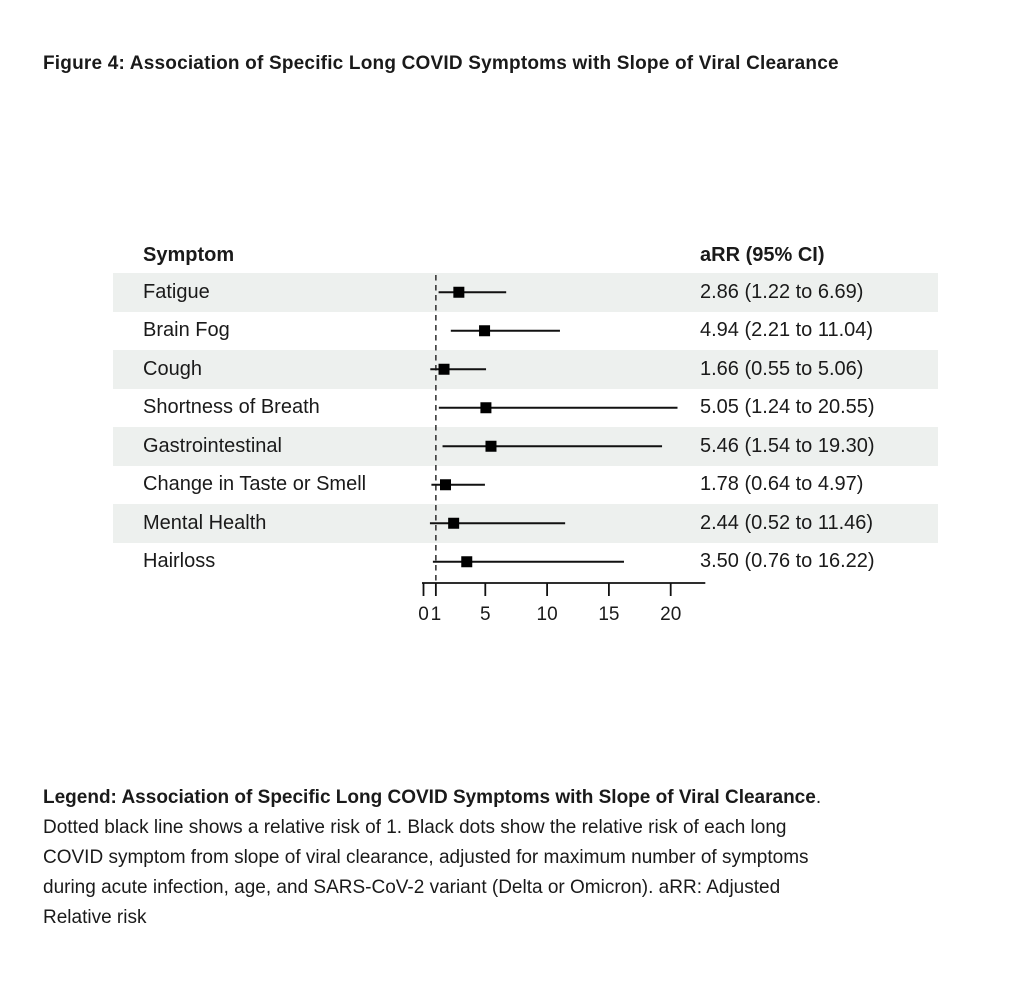 The image size is (1024, 992). Describe the element at coordinates (176, 291) in the screenshot. I see `symptom-label: Fatigue` at that location.